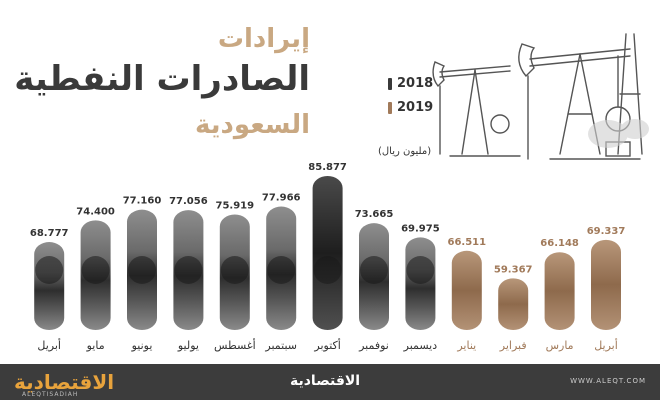  Describe the element at coordinates (142, 201) in the screenshot. I see `value-label-2: 77.160` at that location.